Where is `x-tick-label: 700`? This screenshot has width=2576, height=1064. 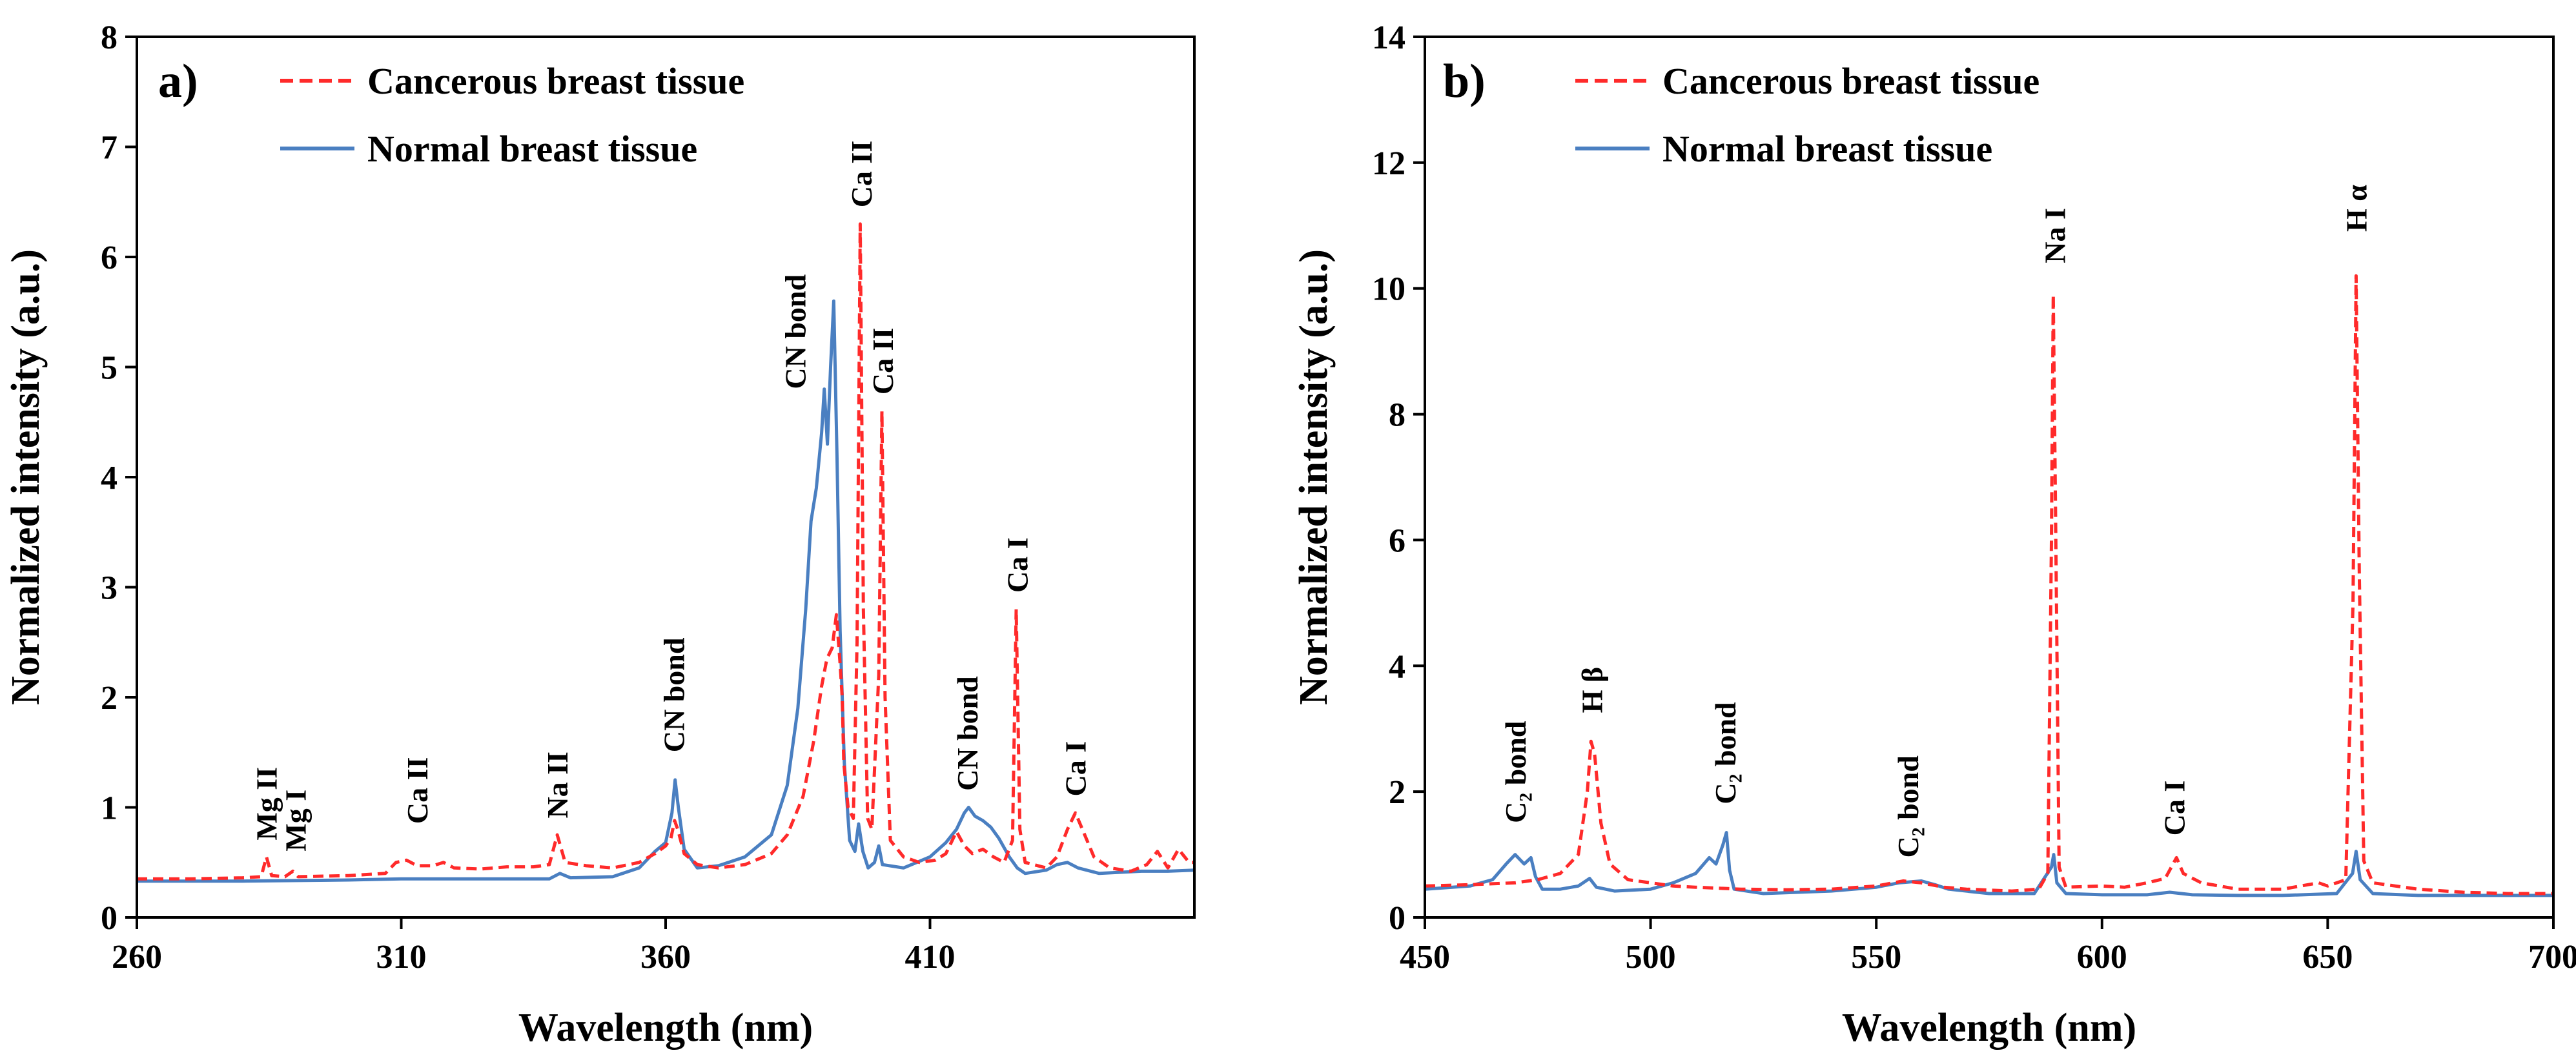
x-tick-label: 700 is located at coordinates (2552, 958).